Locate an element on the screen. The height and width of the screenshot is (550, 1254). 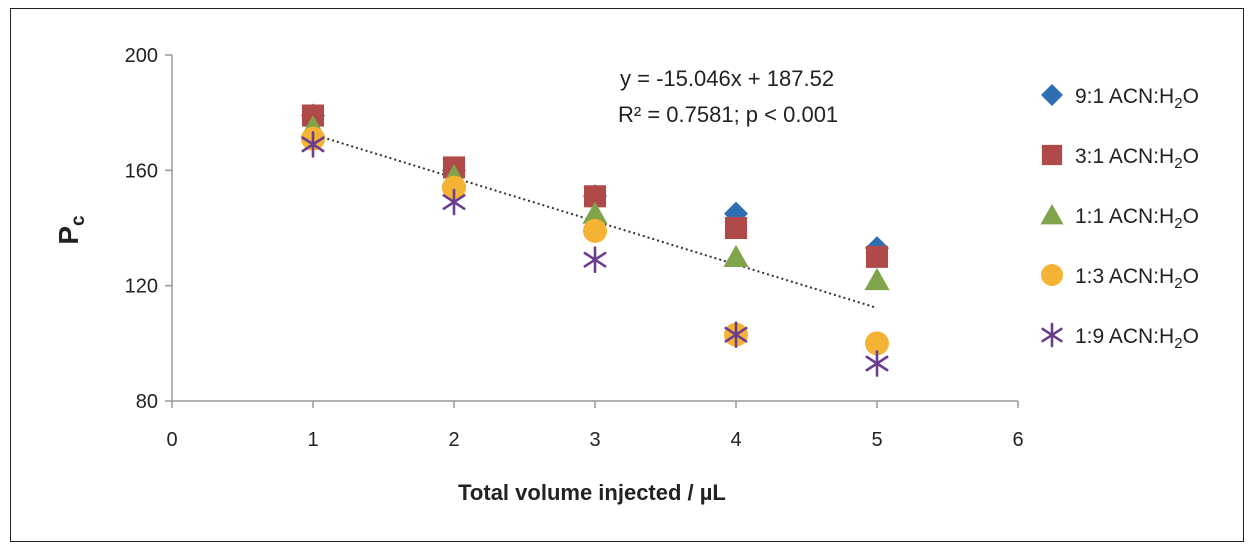
legend-item: 1:3 ACN:H2O is located at coordinates (1120, 278).